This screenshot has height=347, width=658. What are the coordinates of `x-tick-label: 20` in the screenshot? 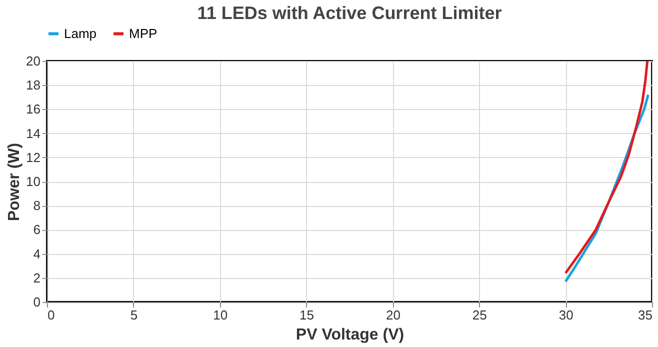 It's located at (393, 315).